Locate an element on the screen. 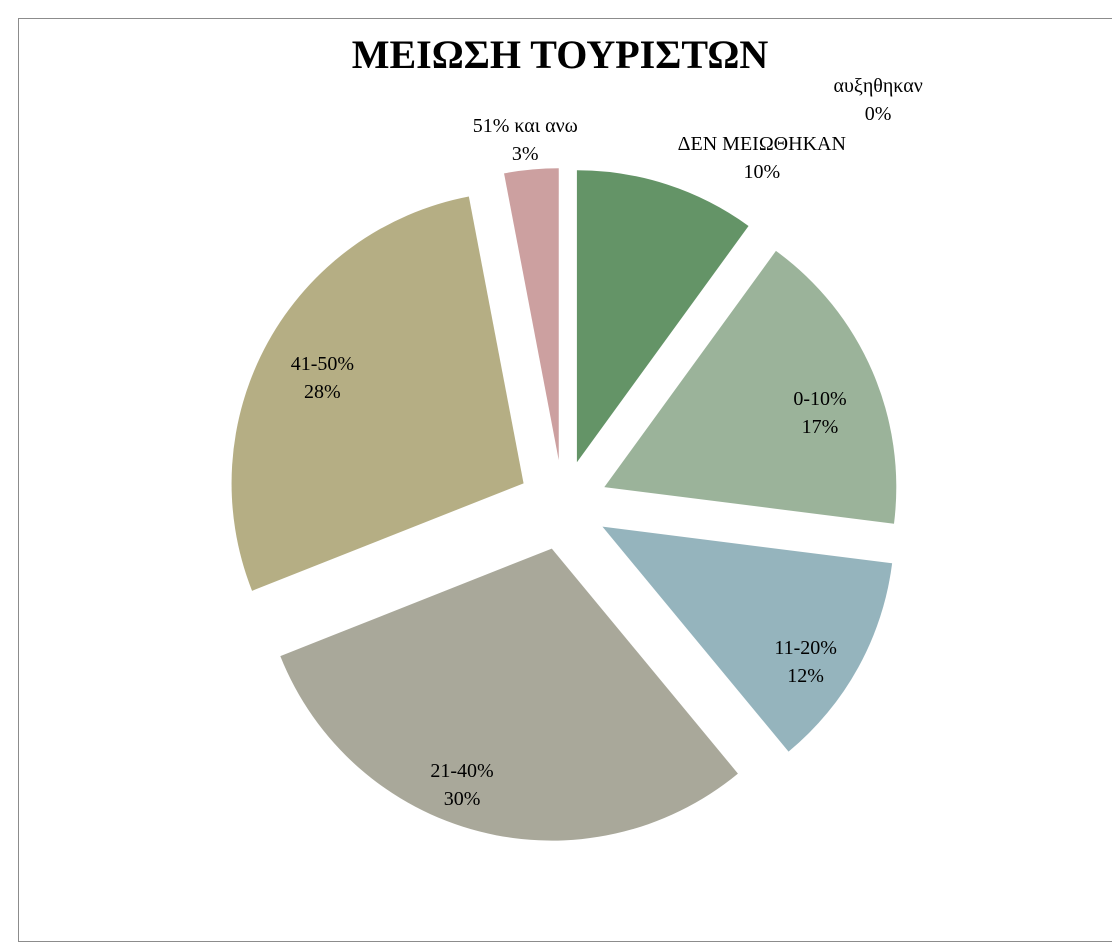 Image resolution: width=1112 pixels, height=942 pixels. category-label: 41-50% is located at coordinates (322, 364).